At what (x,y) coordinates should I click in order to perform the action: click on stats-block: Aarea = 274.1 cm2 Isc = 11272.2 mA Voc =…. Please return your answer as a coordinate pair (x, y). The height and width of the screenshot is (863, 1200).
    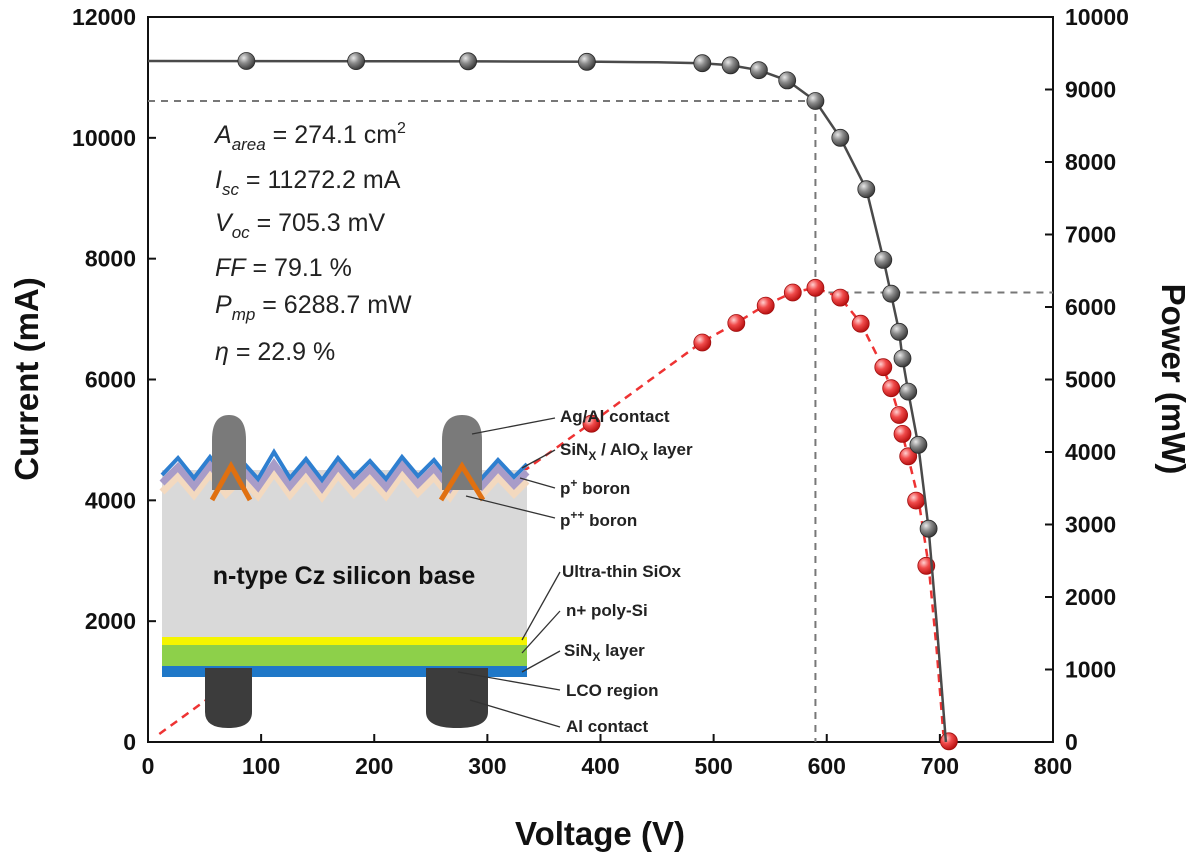
    Looking at the image, I should click on (312, 243).